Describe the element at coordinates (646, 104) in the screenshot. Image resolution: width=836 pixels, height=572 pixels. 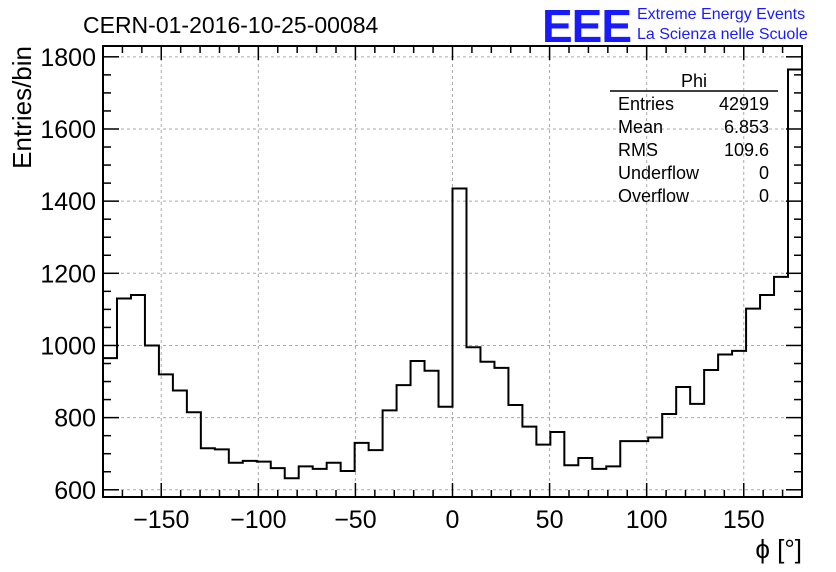
I see `stats-label-0: Entries` at that location.